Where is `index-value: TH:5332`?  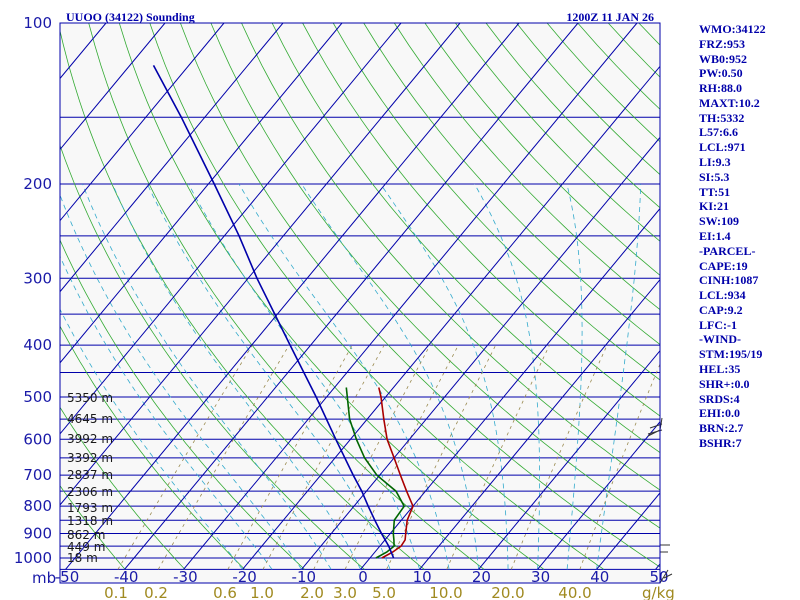
index-value: TH:5332 is located at coordinates (722, 117).